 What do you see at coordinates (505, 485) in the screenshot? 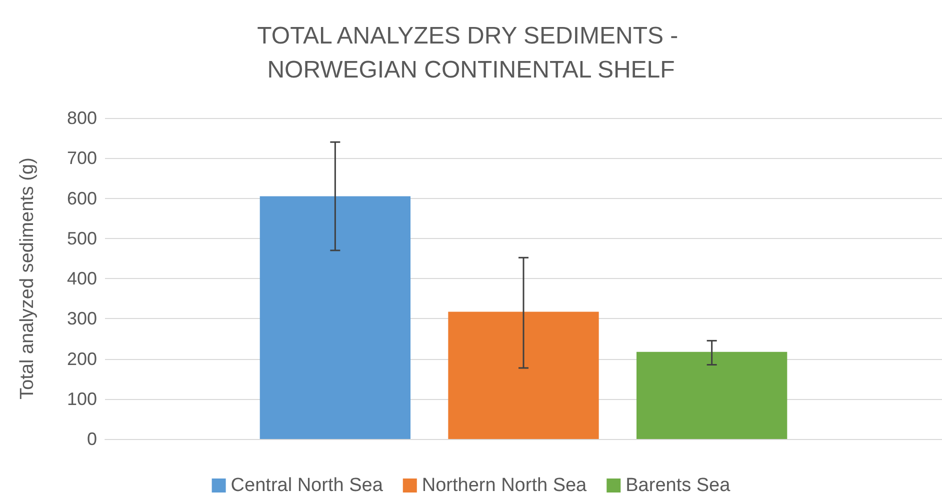
I see `legend-label: Northern North Sea` at bounding box center [505, 485].